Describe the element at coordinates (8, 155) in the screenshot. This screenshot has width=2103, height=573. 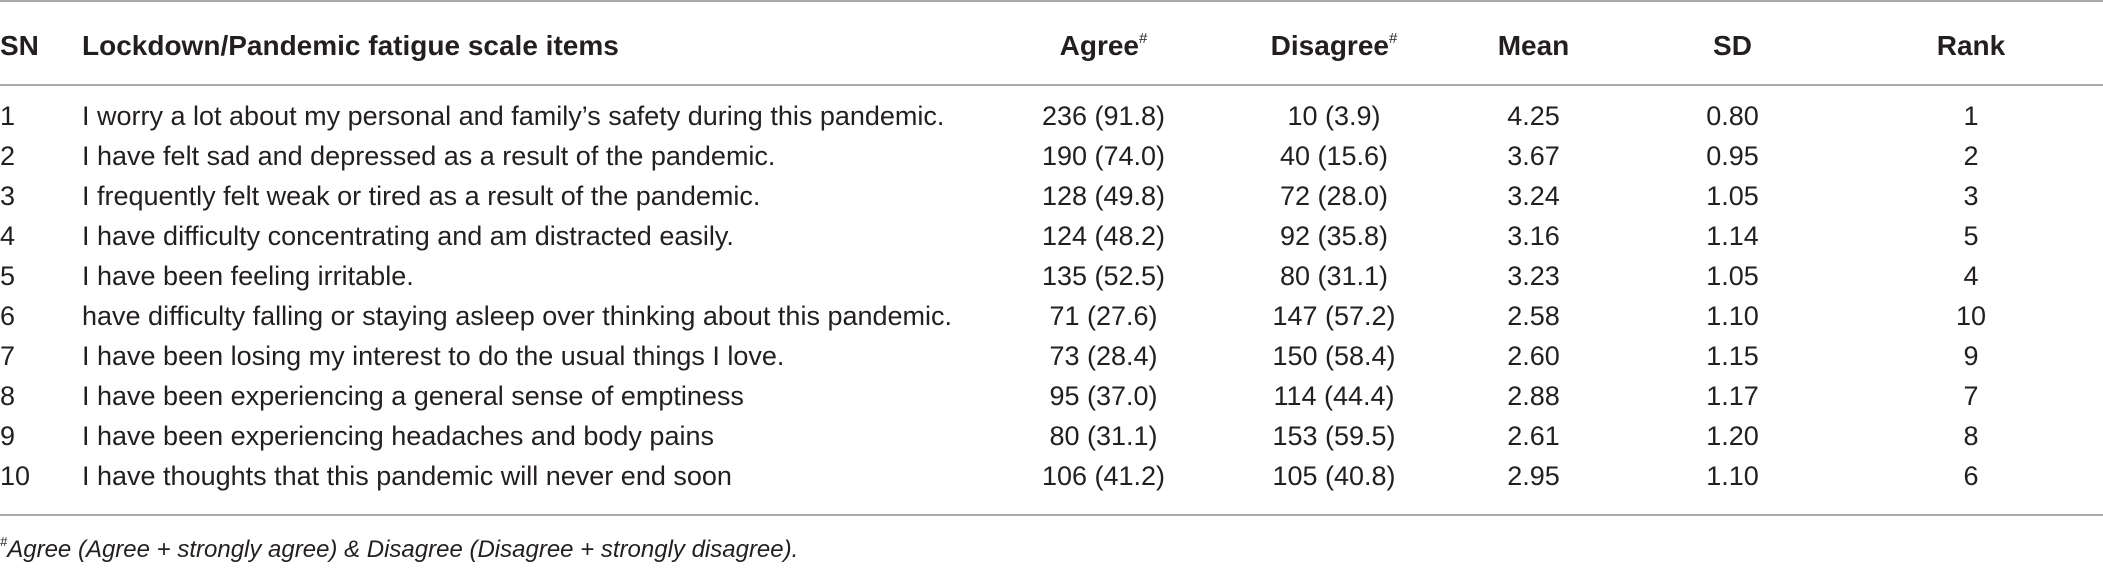
I see `cell-sn: 2` at that location.